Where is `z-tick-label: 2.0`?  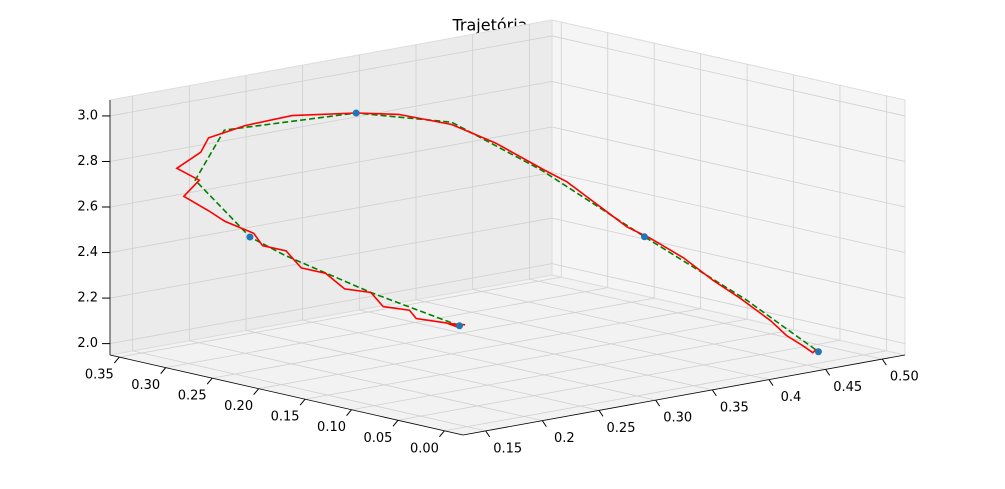 z-tick-label: 2.0 is located at coordinates (87, 343).